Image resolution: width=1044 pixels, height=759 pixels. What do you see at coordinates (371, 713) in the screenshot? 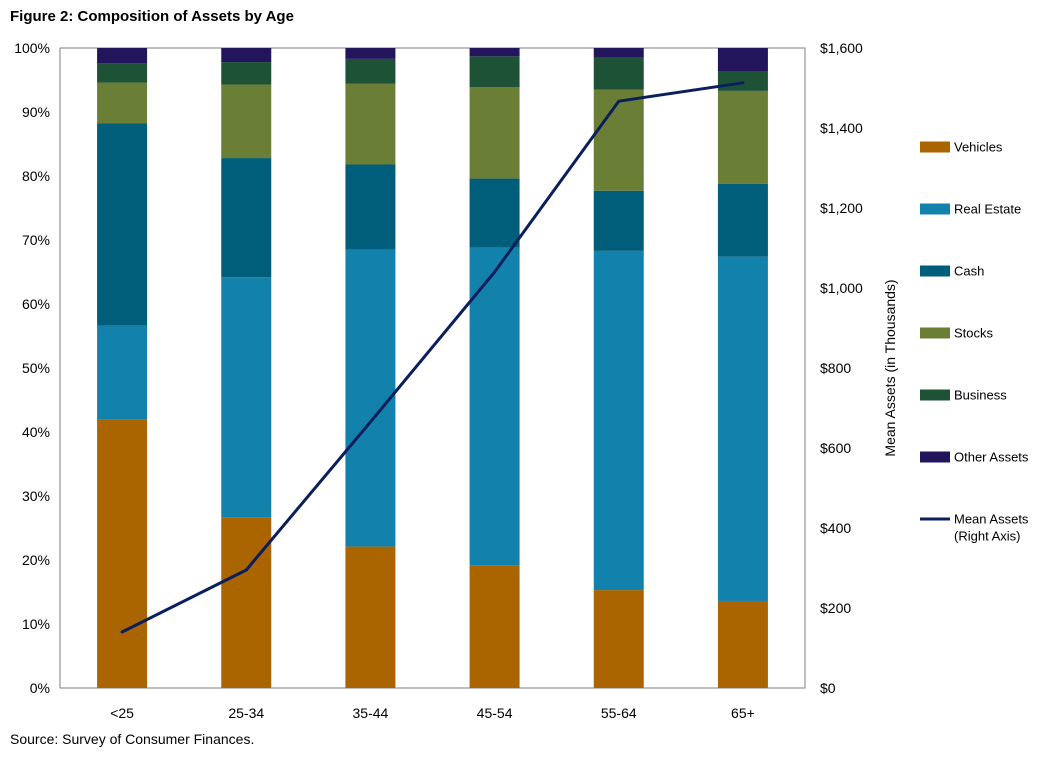
I see `x-tick-label: 35-44` at bounding box center [371, 713].